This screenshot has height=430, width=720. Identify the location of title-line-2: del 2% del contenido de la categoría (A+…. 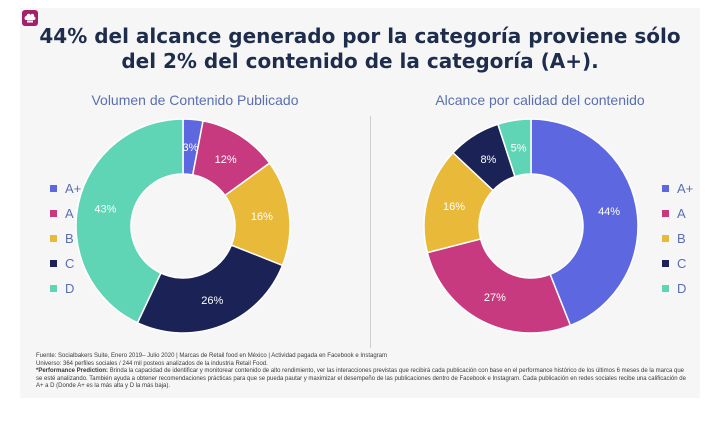
(360, 61).